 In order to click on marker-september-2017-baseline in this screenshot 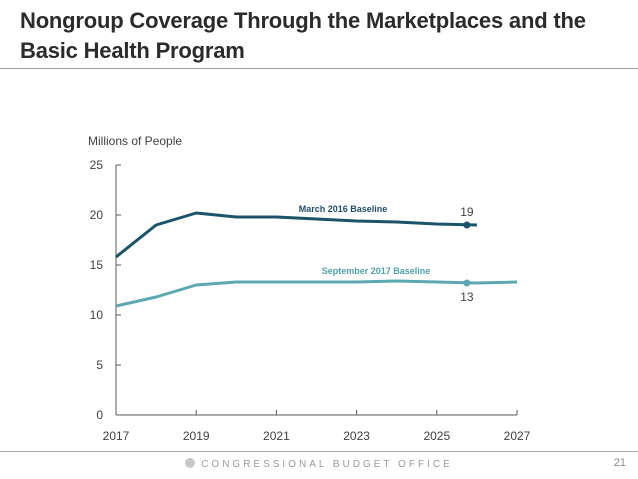, I will do `click(467, 283)`.